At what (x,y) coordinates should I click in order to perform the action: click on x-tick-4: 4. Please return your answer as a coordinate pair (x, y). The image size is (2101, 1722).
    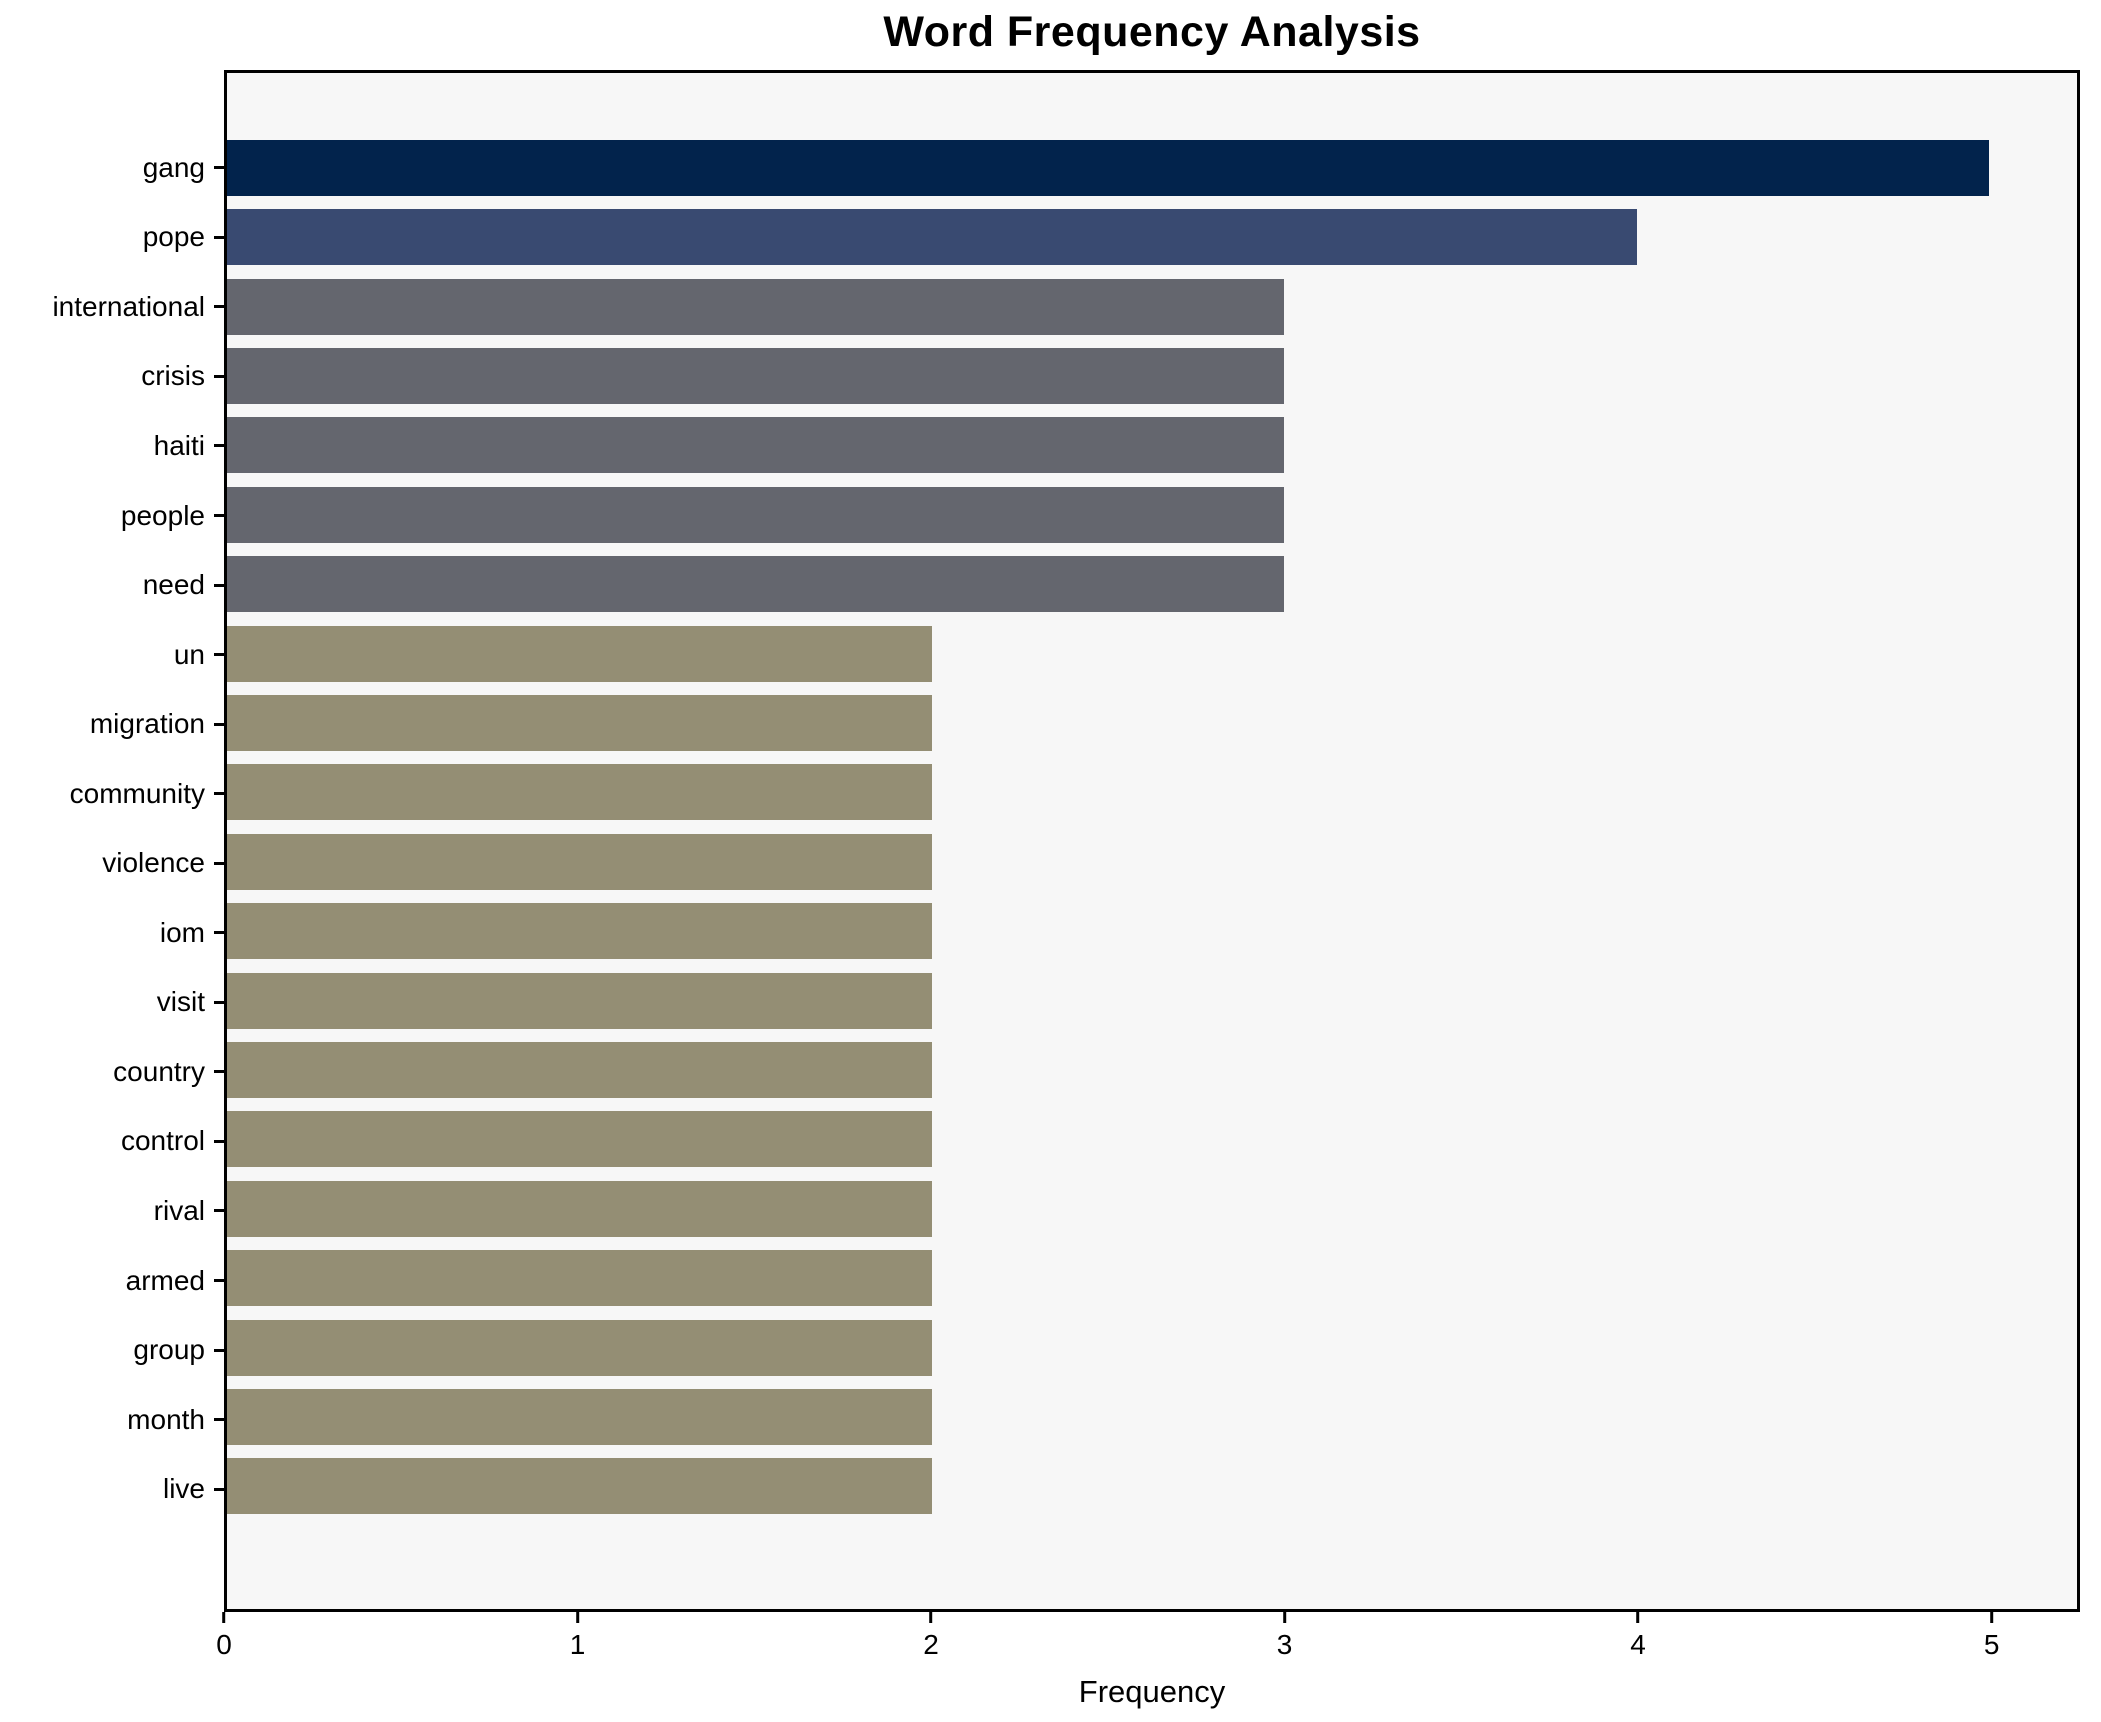
    Looking at the image, I should click on (1638, 1636).